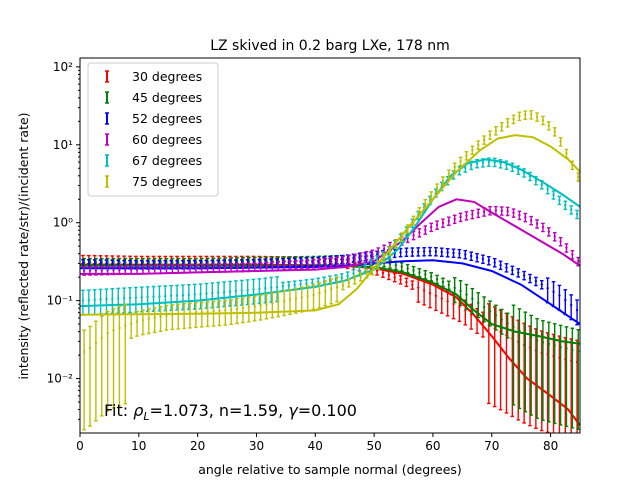 Image resolution: width=644 pixels, height=487 pixels. I want to click on fit-annotation: Fit: ρL=1.073, n=1.59, γ=0.100, so click(230, 412).